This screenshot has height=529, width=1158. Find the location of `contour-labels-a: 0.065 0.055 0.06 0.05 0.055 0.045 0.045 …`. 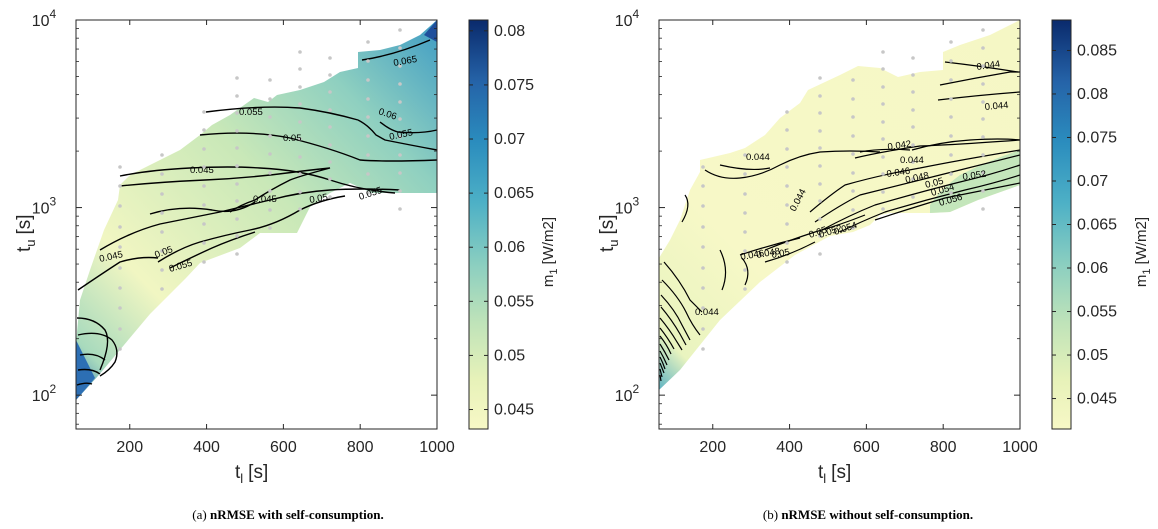

contour-labels-a: 0.065 0.055 0.06 0.05 0.055 0.045 0.045 … is located at coordinates (258, 164).